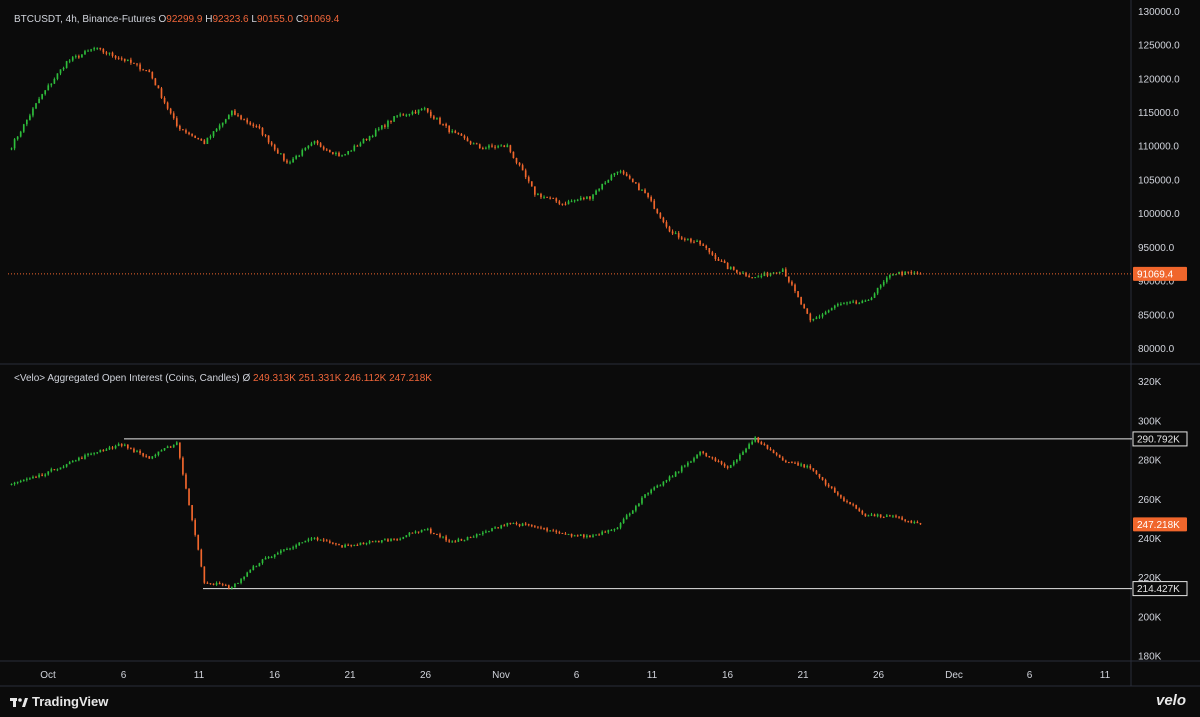  Describe the element at coordinates (1150, 578) in the screenshot. I see `y-tick-label: 220K` at that location.